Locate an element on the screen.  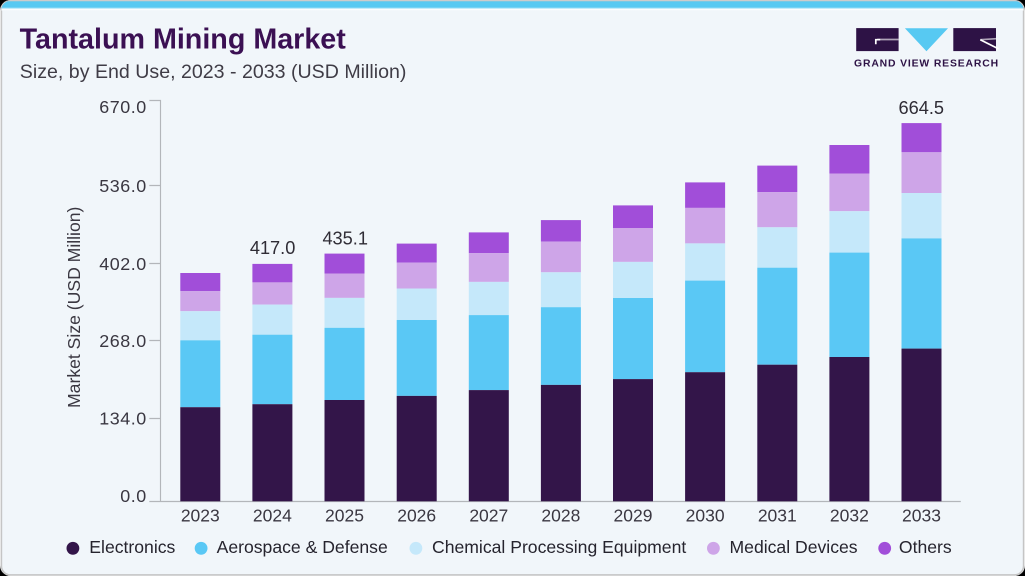
svg-text: 435.1 is located at coordinates (345, 238).